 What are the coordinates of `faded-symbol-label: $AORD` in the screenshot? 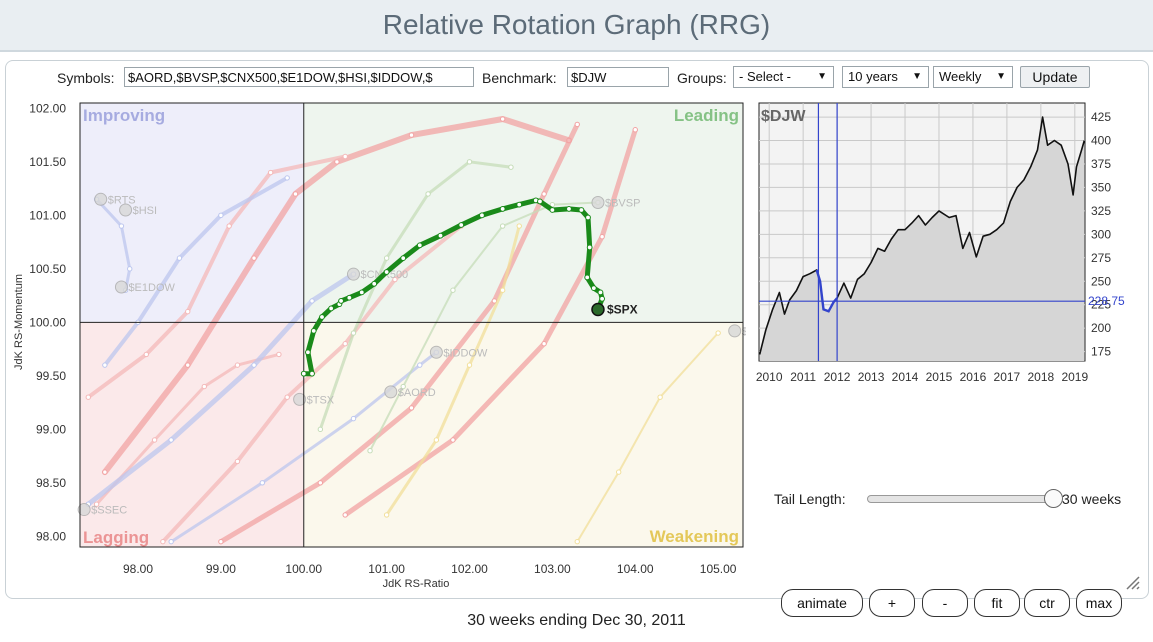 It's located at (417, 393).